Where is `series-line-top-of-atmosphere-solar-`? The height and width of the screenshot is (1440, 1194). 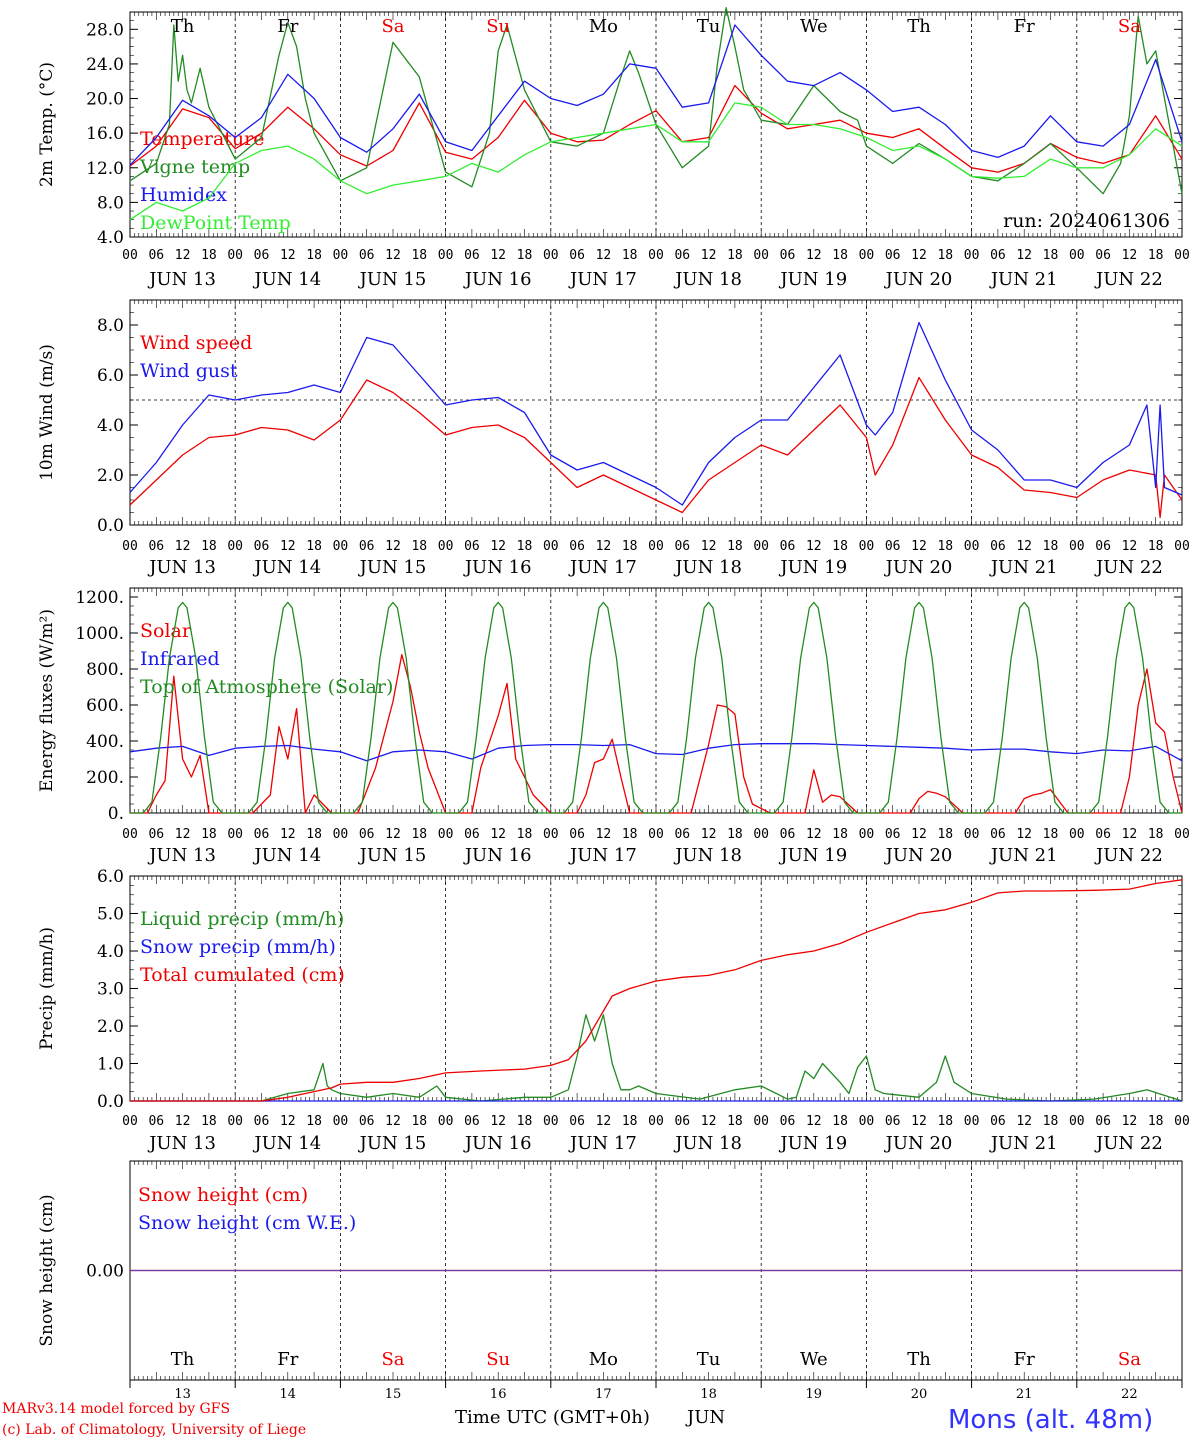
series-line-top-of-atmosphere-solar- is located at coordinates (656, 707).